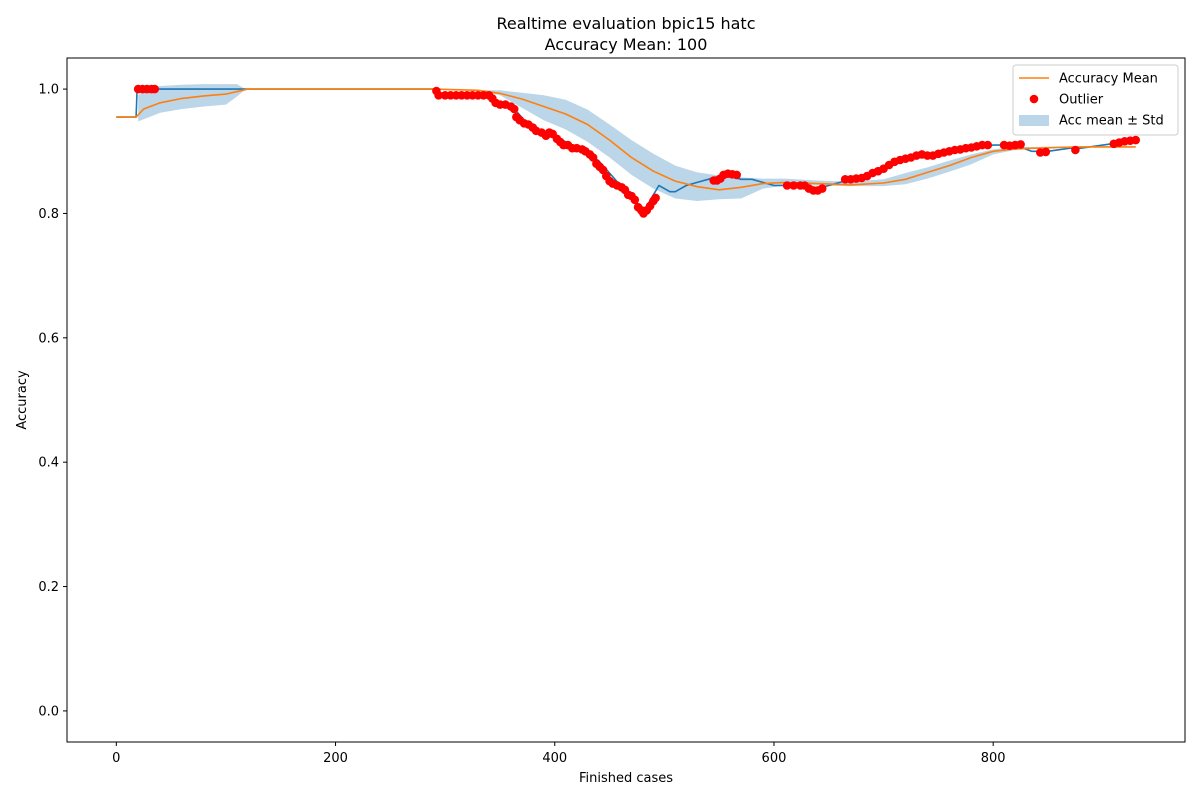 The width and height of the screenshot is (1200, 800). What do you see at coordinates (993, 758) in the screenshot?
I see `x-tick-label: 800` at bounding box center [993, 758].